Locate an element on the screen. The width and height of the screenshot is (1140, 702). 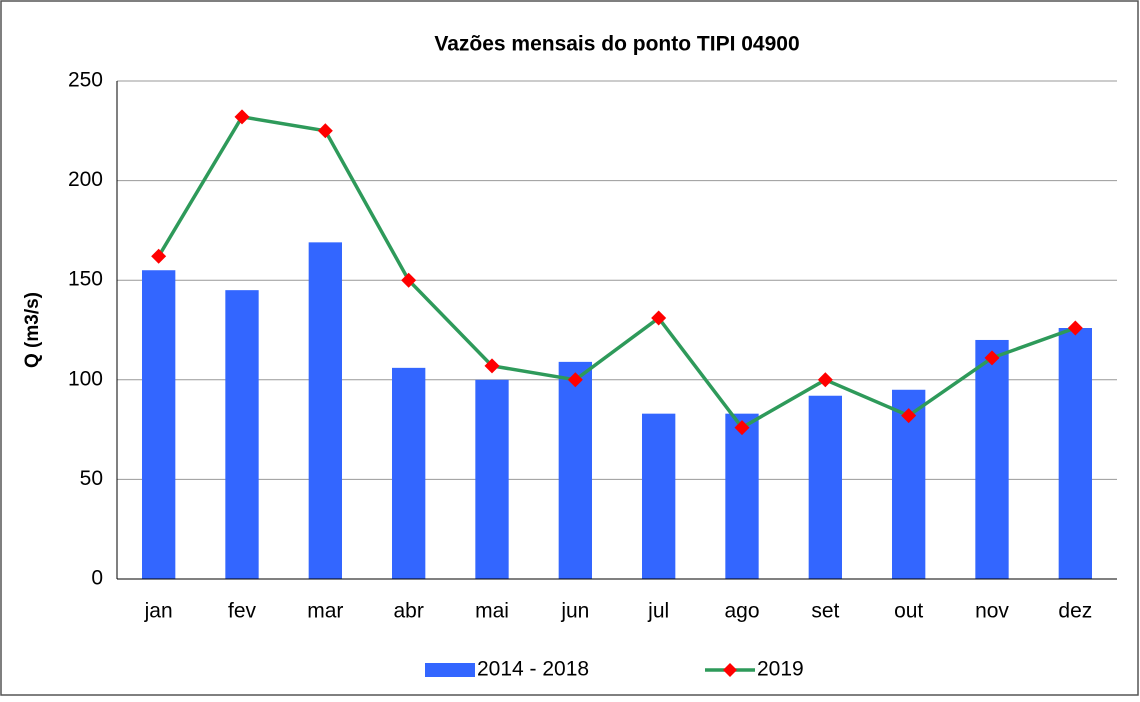
legend-marker is located at coordinates (730, 670).